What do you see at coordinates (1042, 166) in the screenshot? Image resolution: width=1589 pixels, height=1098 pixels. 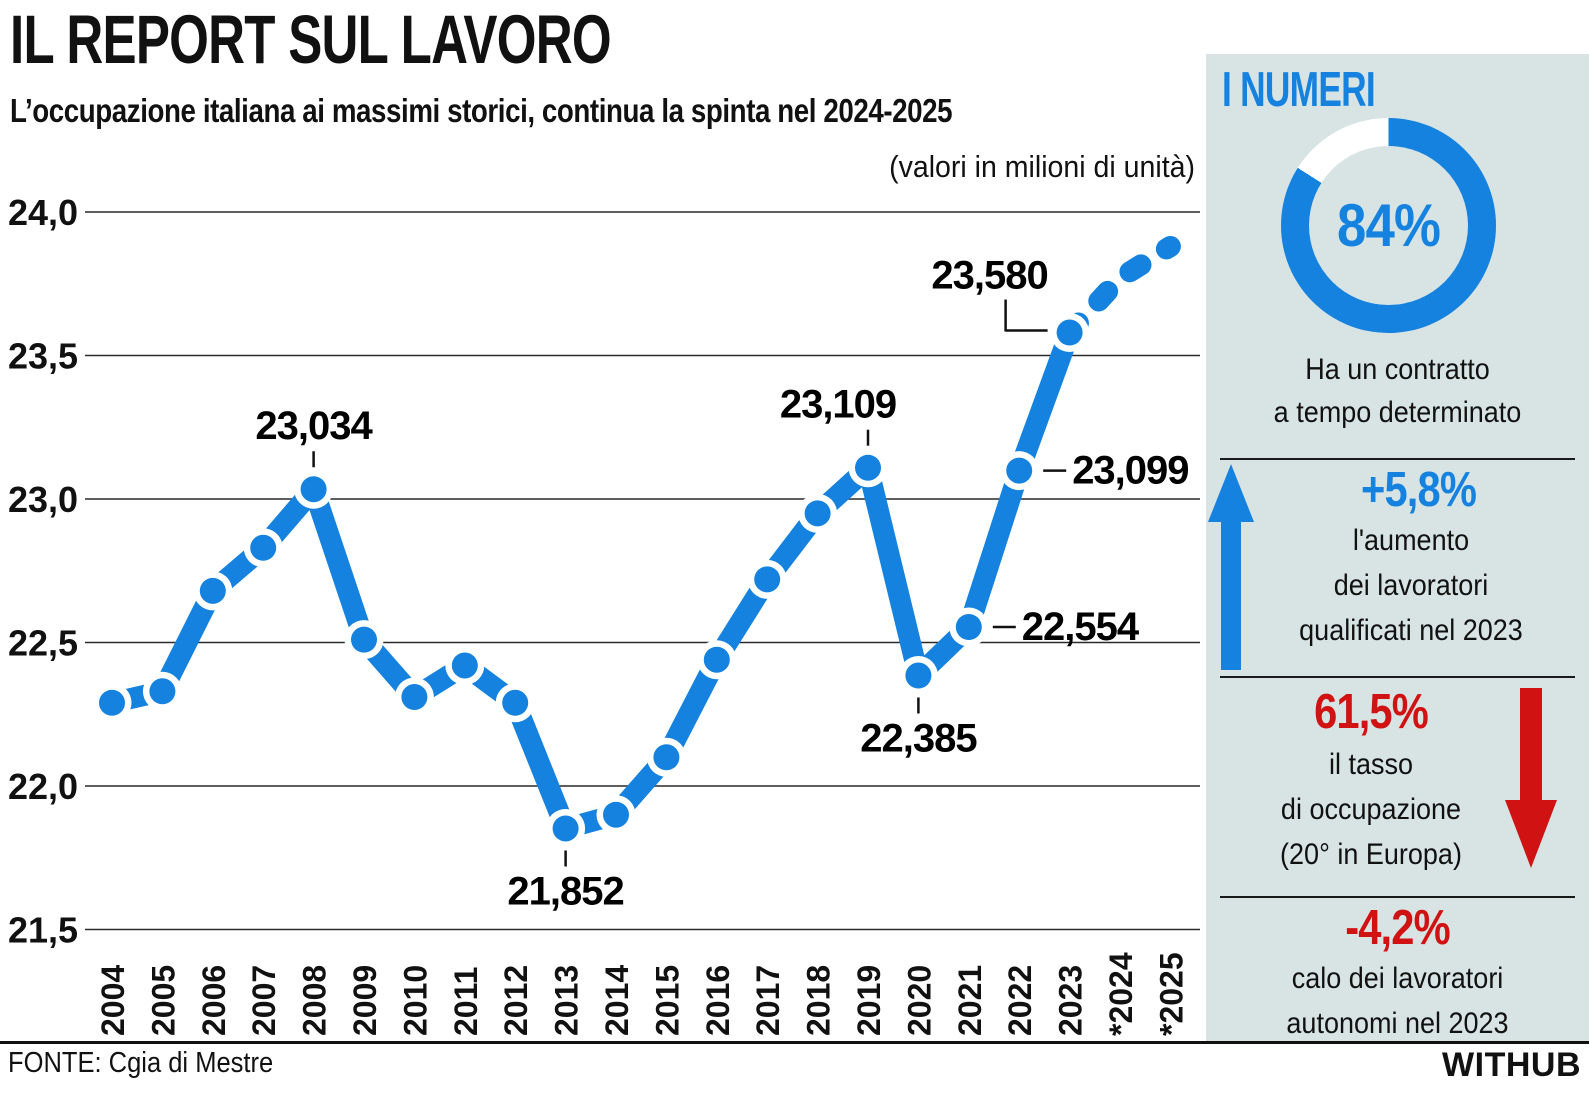 I see `chart-unit-note: (valori in milioni di unità)` at bounding box center [1042, 166].